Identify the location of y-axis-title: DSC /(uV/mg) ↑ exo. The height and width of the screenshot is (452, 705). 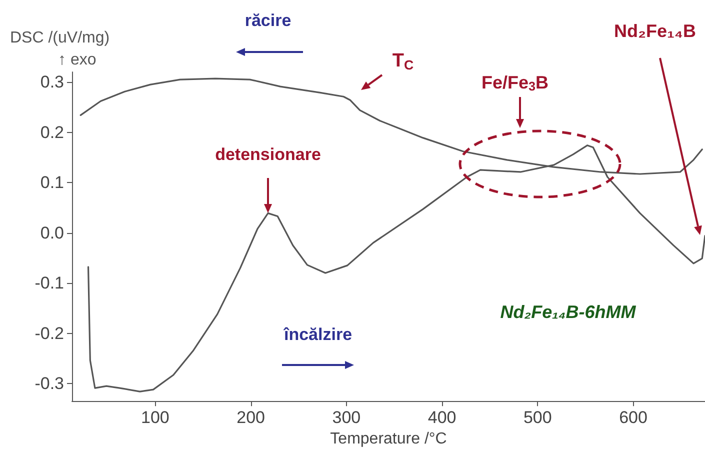
(60, 49).